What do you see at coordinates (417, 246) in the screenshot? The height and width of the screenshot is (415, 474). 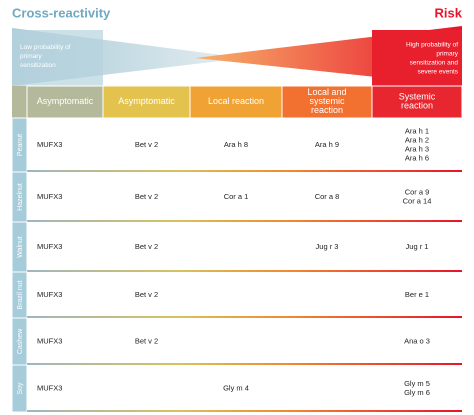 I see `cell-text: Jug r 1` at bounding box center [417, 246].